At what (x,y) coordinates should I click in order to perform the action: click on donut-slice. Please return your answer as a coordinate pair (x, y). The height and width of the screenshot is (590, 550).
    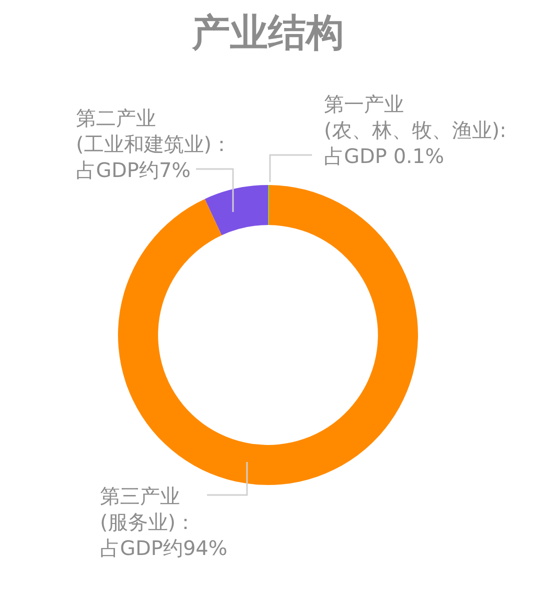
    Looking at the image, I should click on (236, 210).